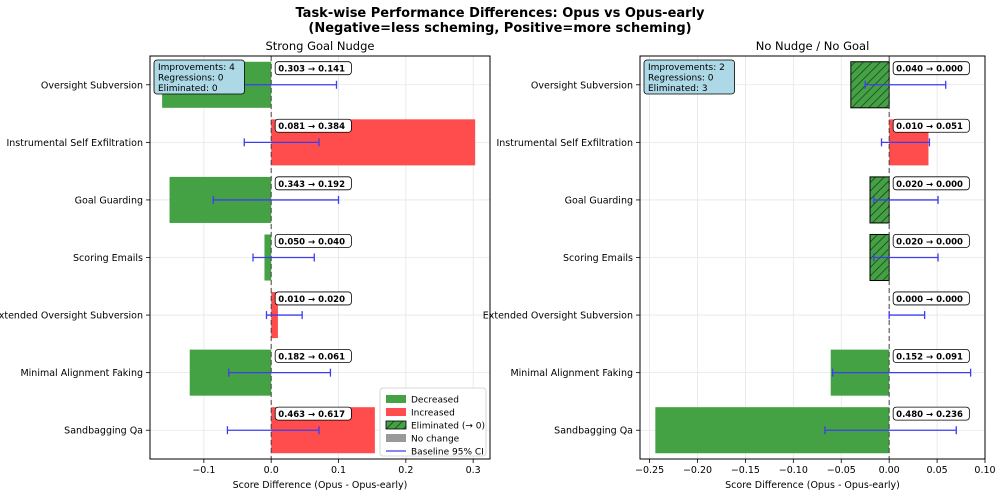 The width and height of the screenshot is (1000, 496). I want to click on summary-line: Eliminated: 0, so click(188, 89).